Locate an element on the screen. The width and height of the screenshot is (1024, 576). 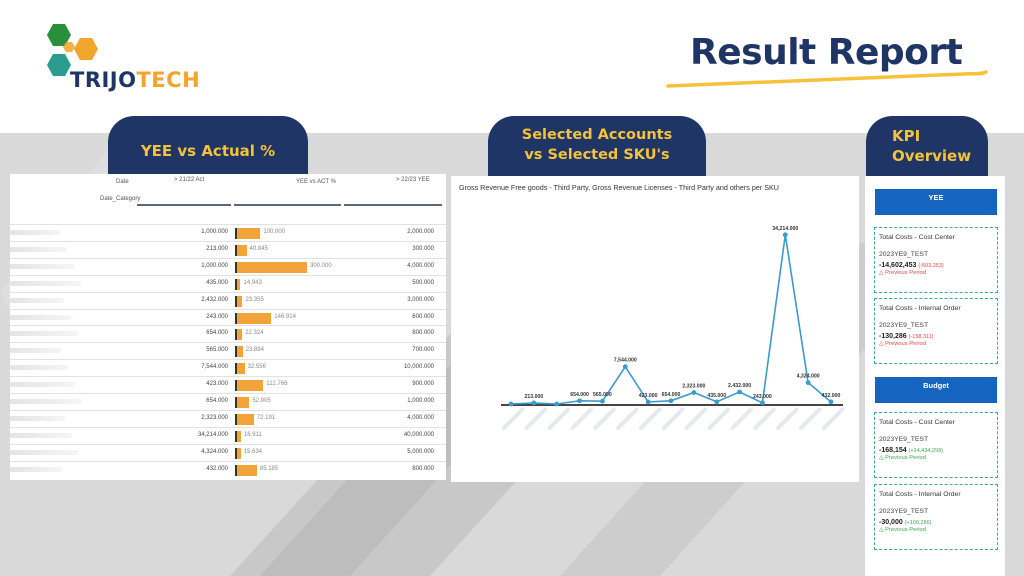
data-label: 7,544.000 is located at coordinates (625, 361).